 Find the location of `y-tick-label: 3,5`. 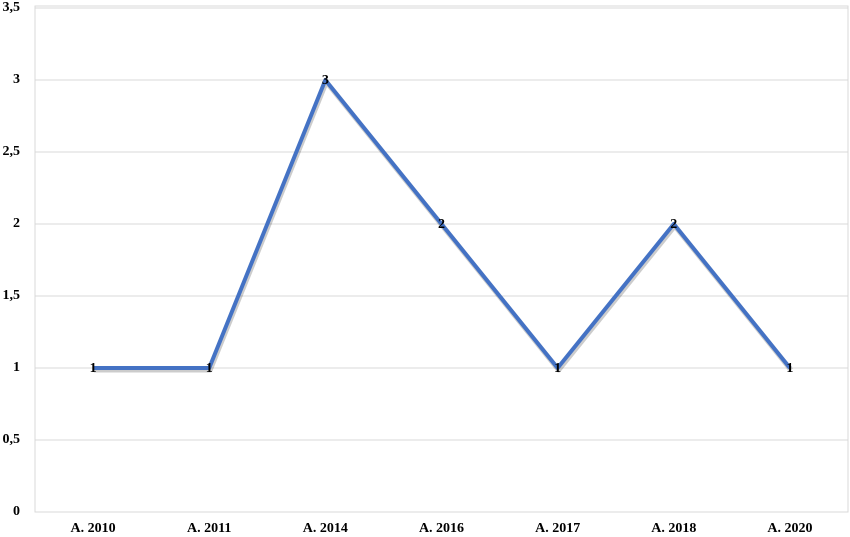

y-tick-label: 3,5 is located at coordinates (12, 7).